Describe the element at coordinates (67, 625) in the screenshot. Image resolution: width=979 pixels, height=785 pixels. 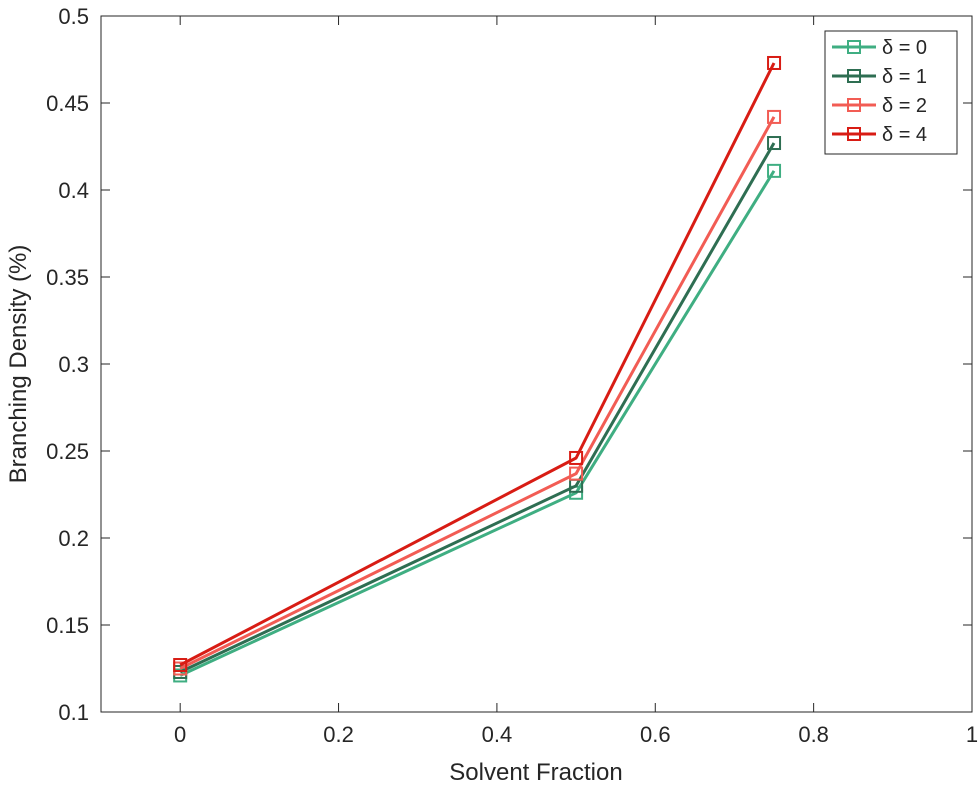
I see `y-tick-label: 0.15` at that location.